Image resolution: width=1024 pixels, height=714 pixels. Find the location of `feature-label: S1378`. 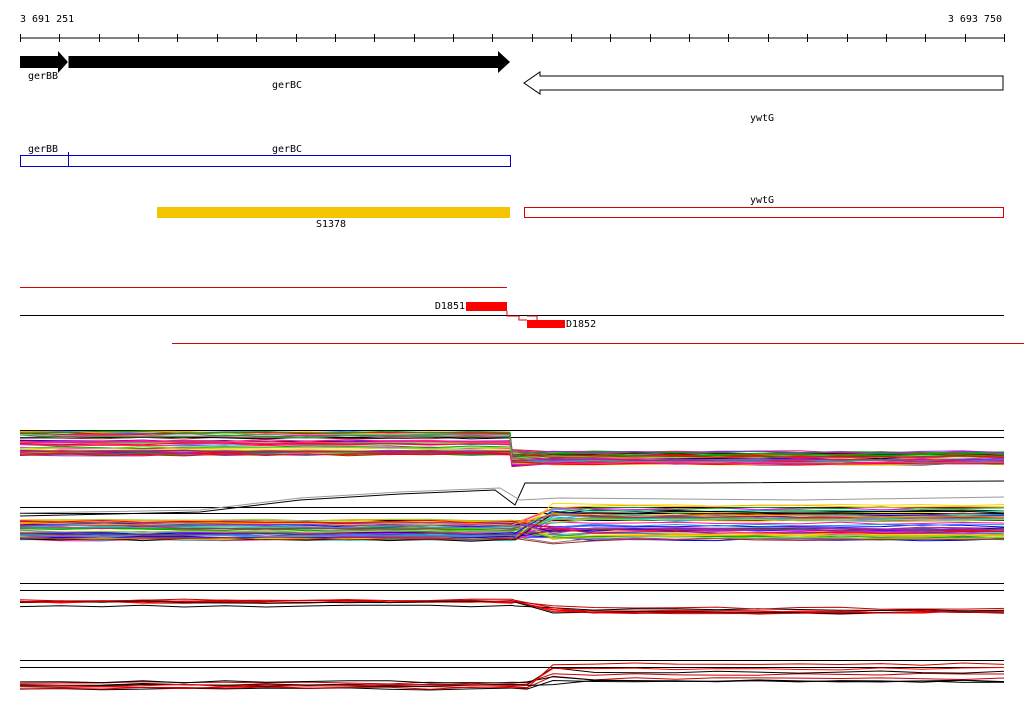

feature-label: S1378 is located at coordinates (331, 224).